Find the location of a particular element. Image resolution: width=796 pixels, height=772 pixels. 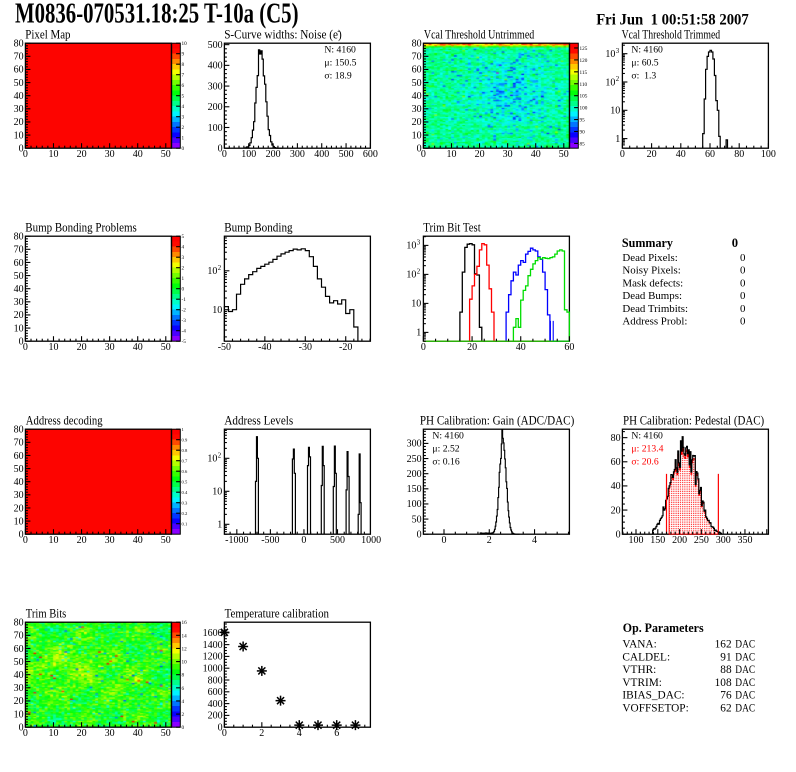

svg-text: 9 is located at coordinates (183, 55).